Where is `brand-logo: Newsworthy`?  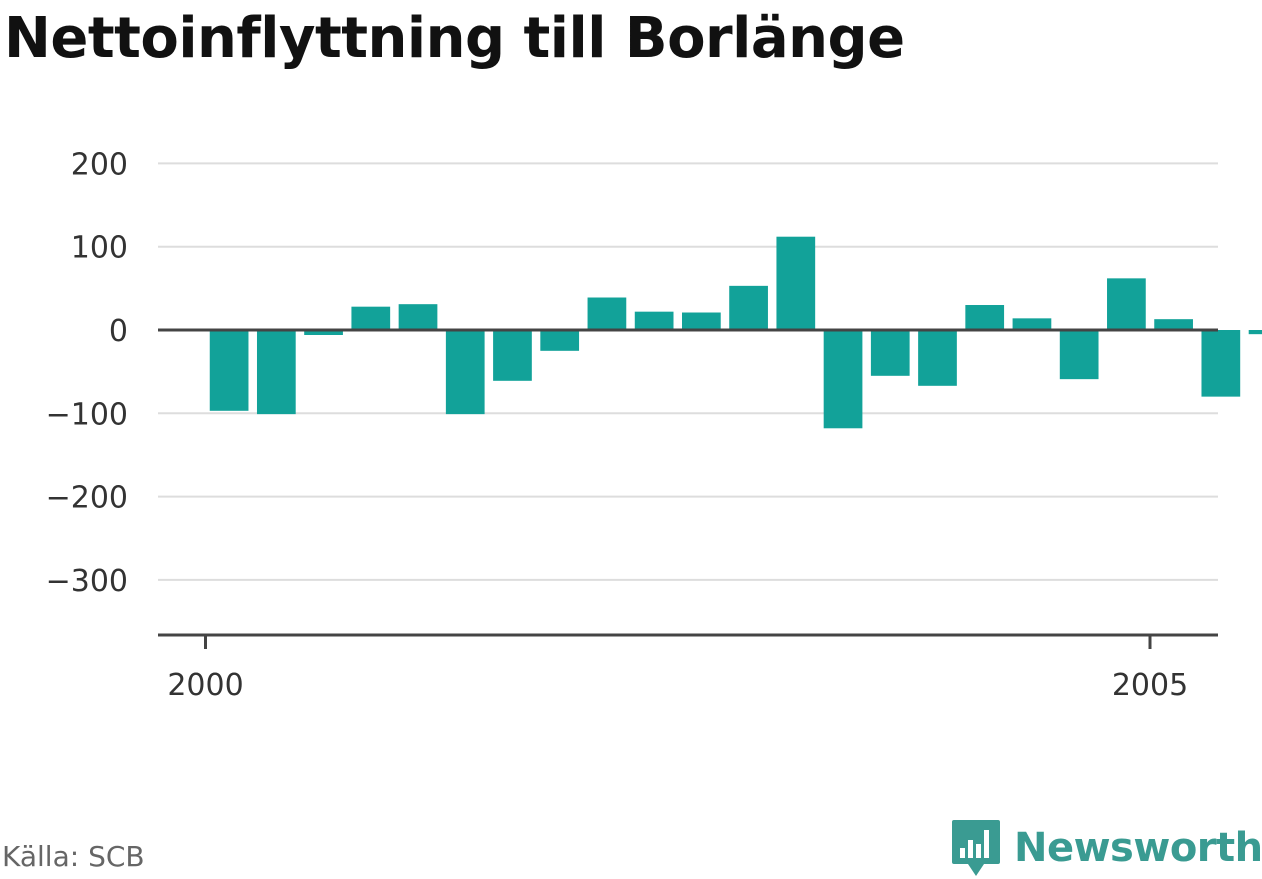 brand-logo: Newsworthy is located at coordinates (1106, 848).